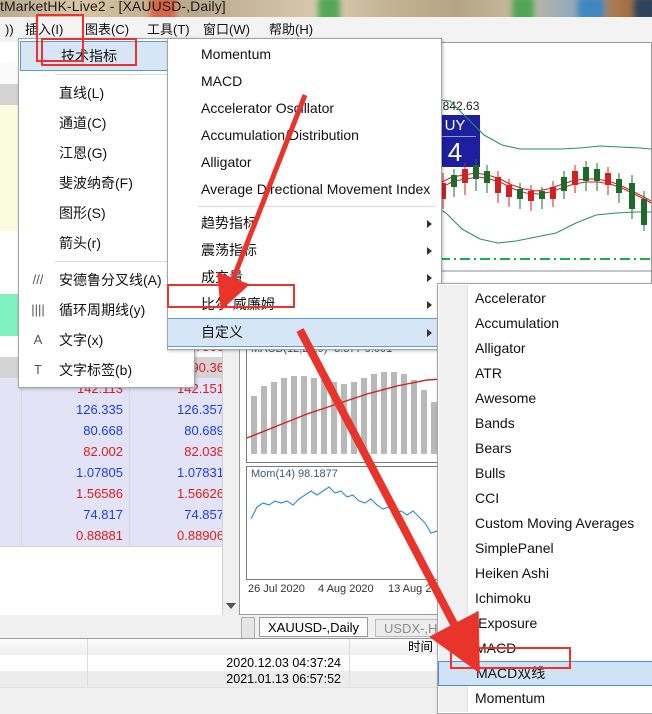 The image size is (652, 714). What do you see at coordinates (346, 589) in the screenshot?
I see `x-axis-label-1: 4 Aug 2020` at bounding box center [346, 589].